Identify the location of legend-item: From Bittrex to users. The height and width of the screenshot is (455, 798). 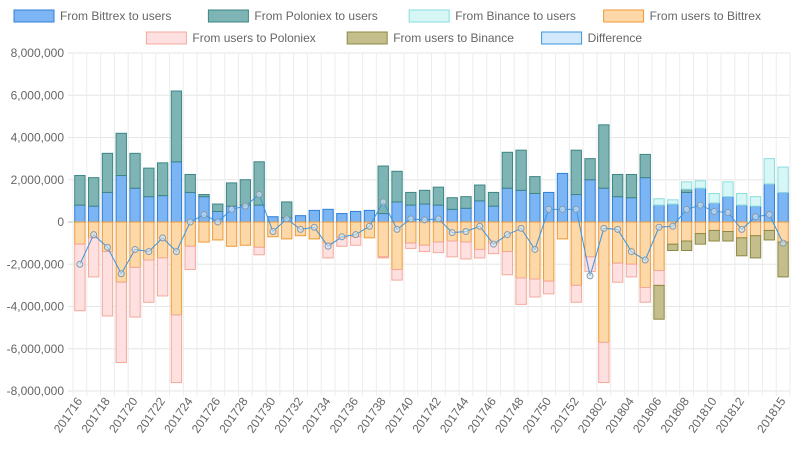
(92, 16).